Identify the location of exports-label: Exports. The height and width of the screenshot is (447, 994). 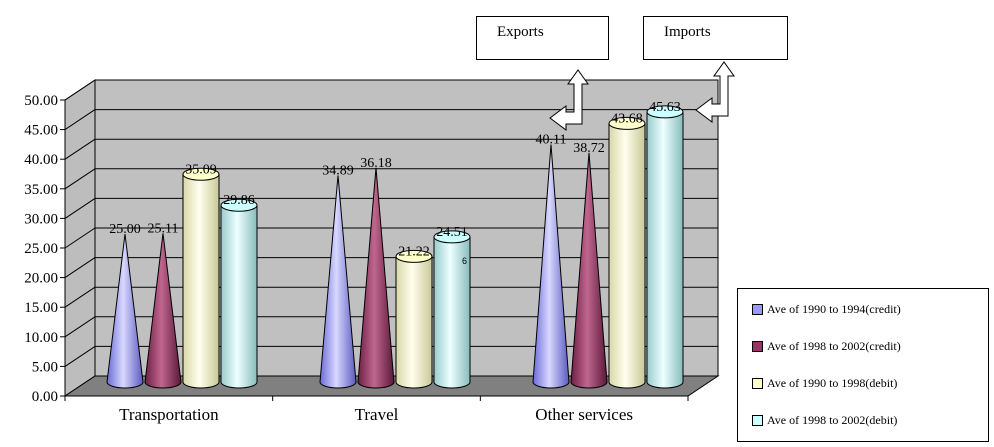
(520, 32).